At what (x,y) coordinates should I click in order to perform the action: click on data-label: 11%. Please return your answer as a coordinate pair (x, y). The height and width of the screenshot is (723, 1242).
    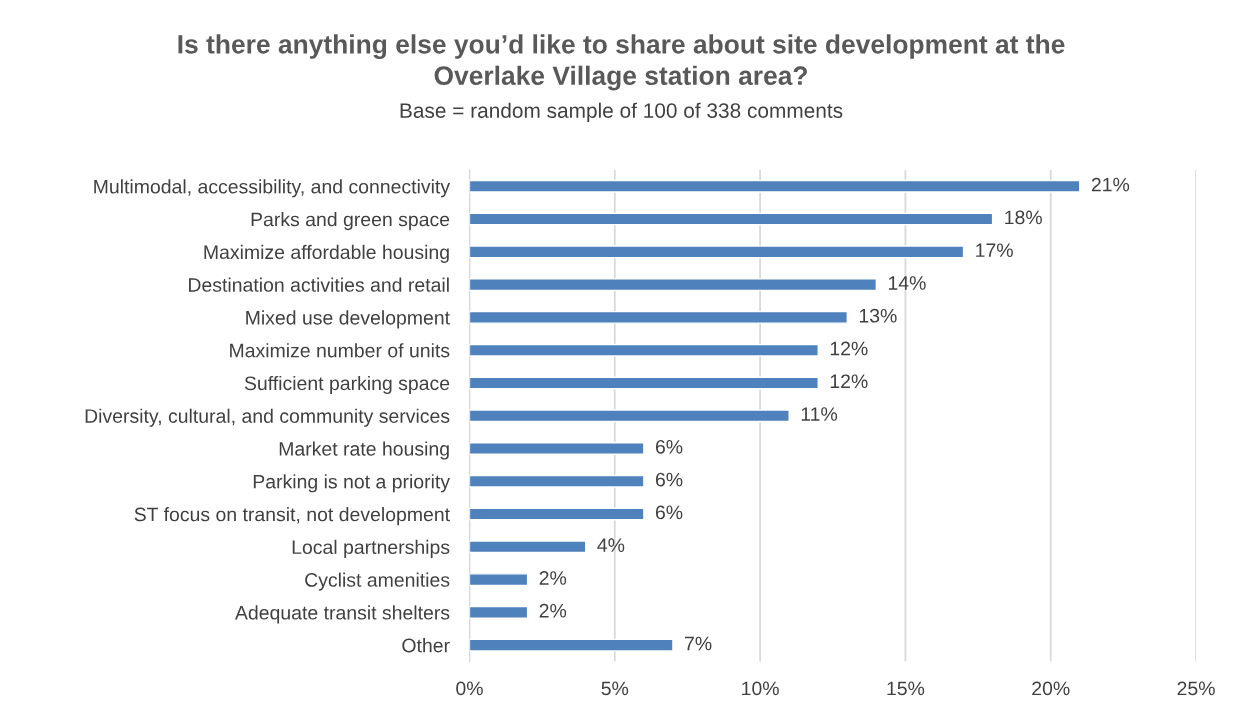
    Looking at the image, I should click on (819, 414).